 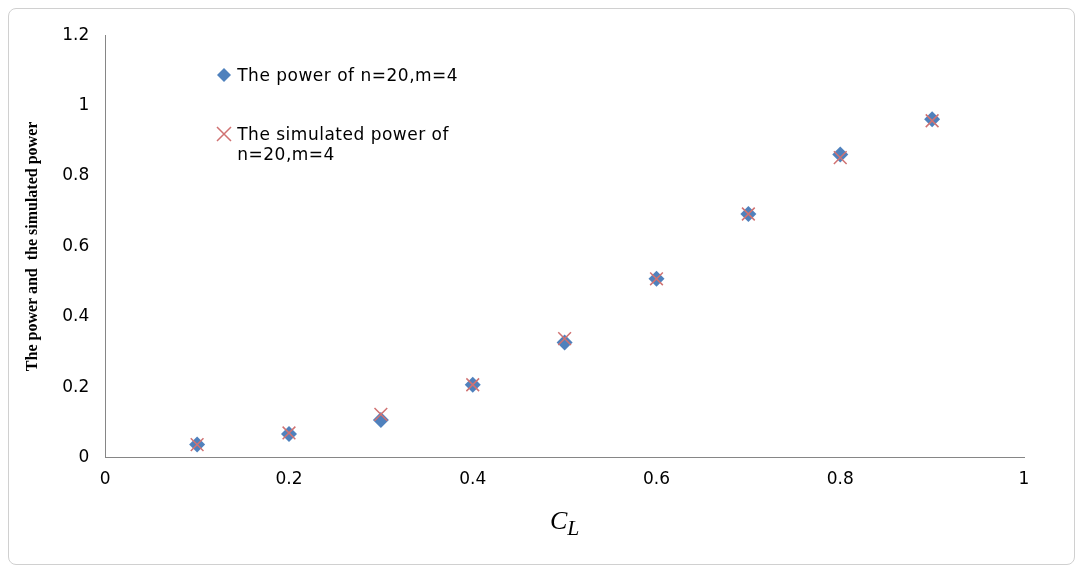 What do you see at coordinates (656, 478) in the screenshot?
I see `x-tick-label: 0.6` at bounding box center [656, 478].